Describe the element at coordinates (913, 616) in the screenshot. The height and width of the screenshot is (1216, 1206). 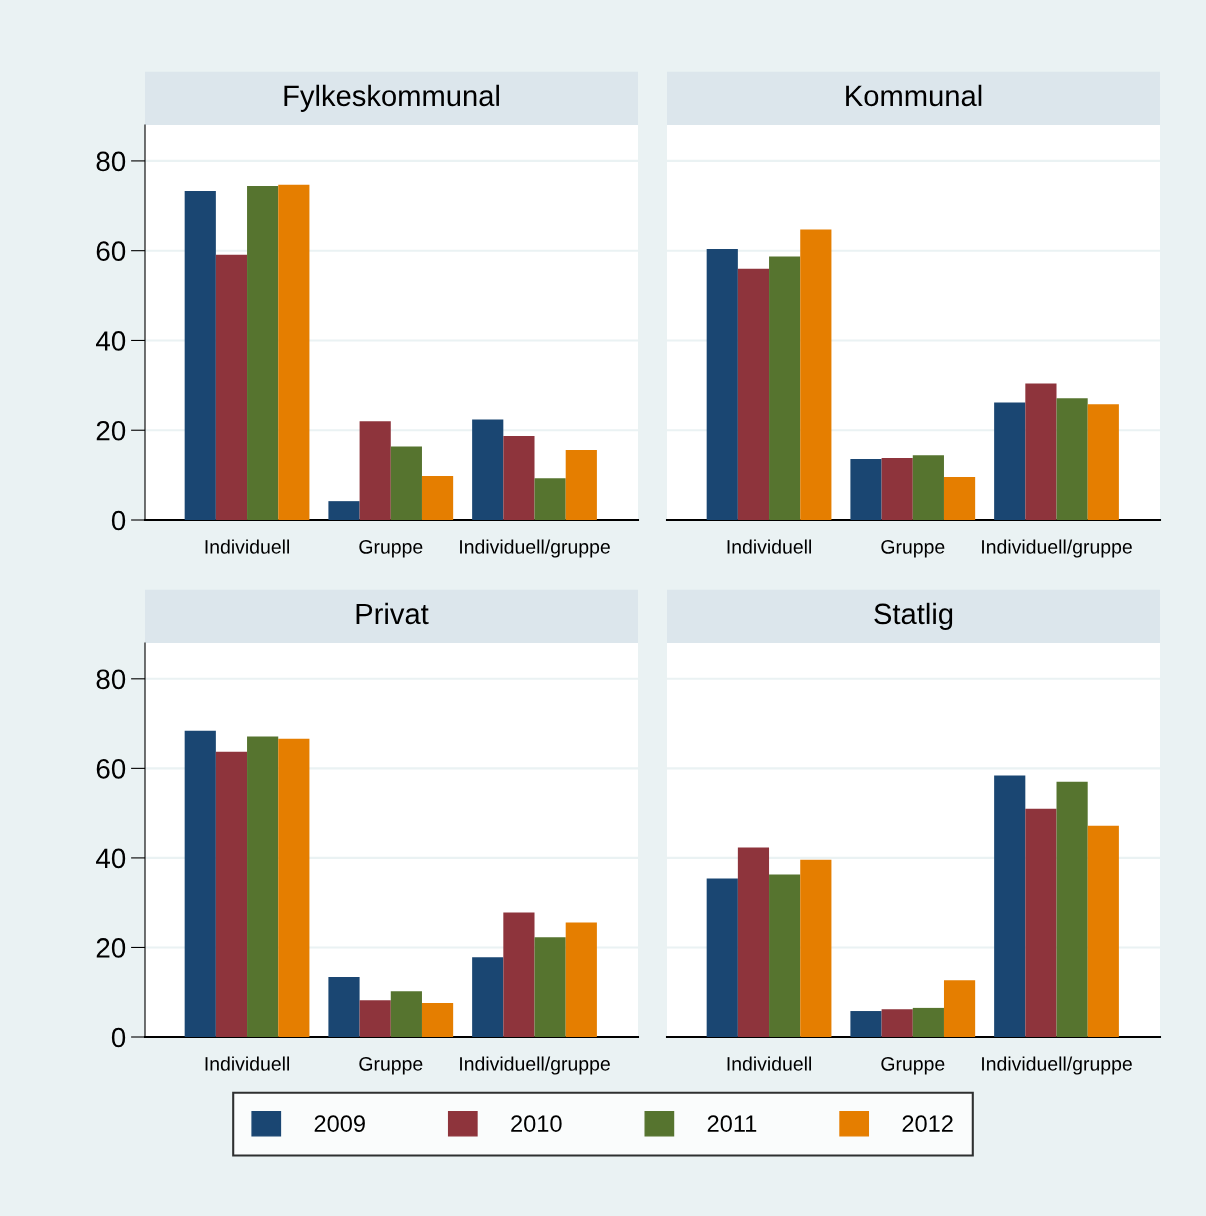
I see `chart-title: Statlig` at that location.